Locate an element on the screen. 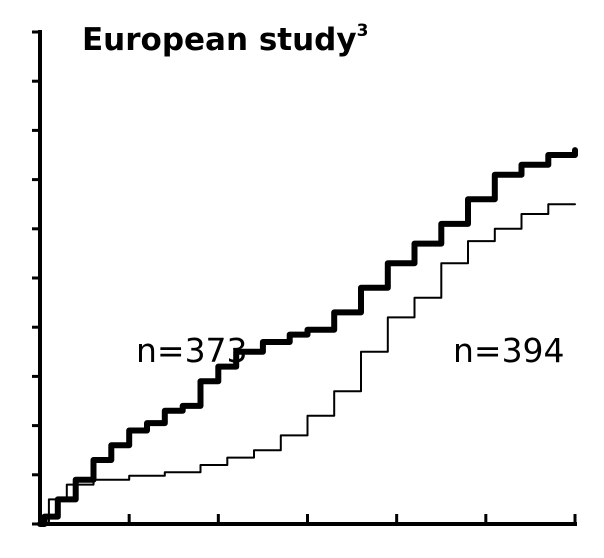 The width and height of the screenshot is (604, 558). chart-title: European study3 is located at coordinates (225, 39).